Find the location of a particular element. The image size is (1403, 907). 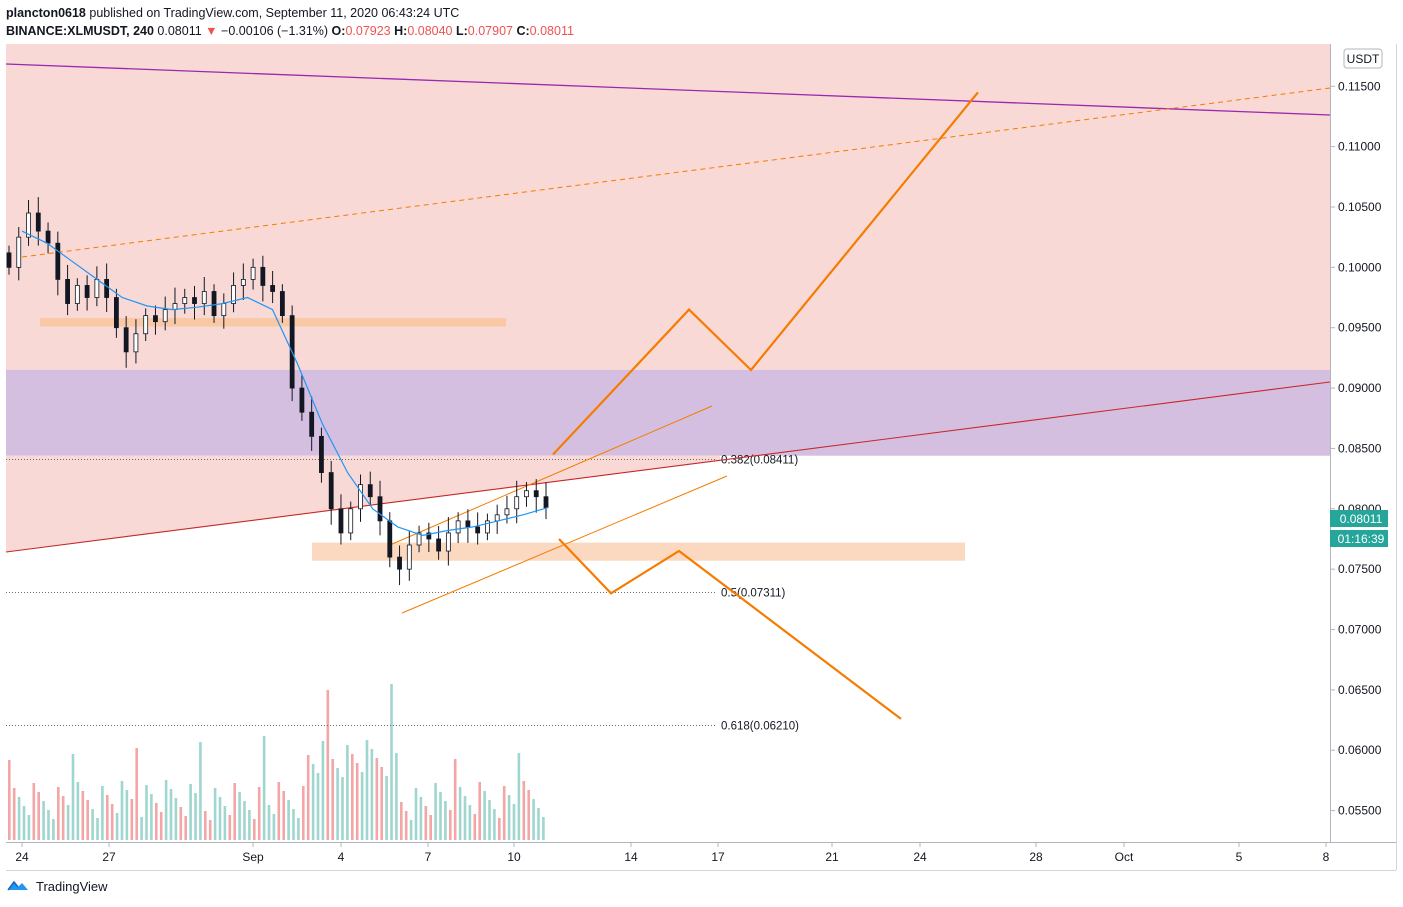

tradingview-footer: TradingView is located at coordinates (57, 886).